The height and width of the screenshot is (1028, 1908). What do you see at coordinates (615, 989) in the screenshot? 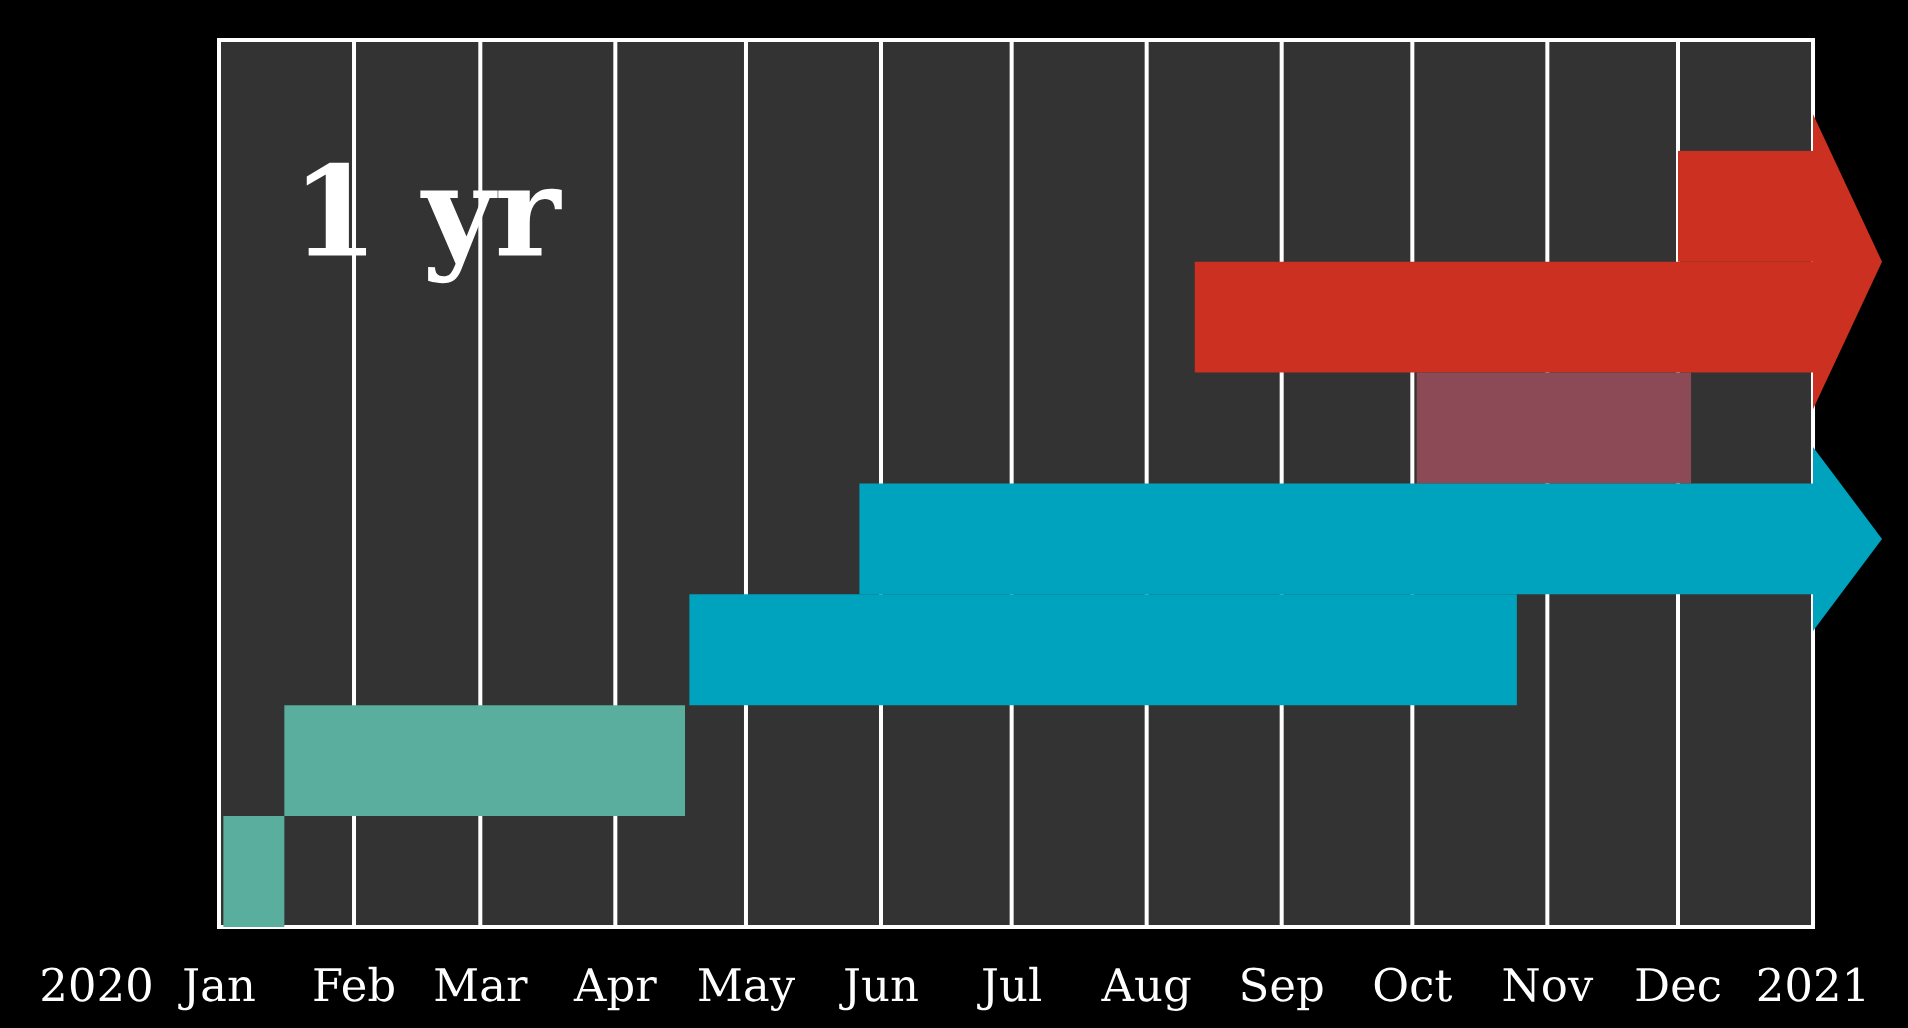
I see `x-tick-label: Apr` at bounding box center [615, 989].